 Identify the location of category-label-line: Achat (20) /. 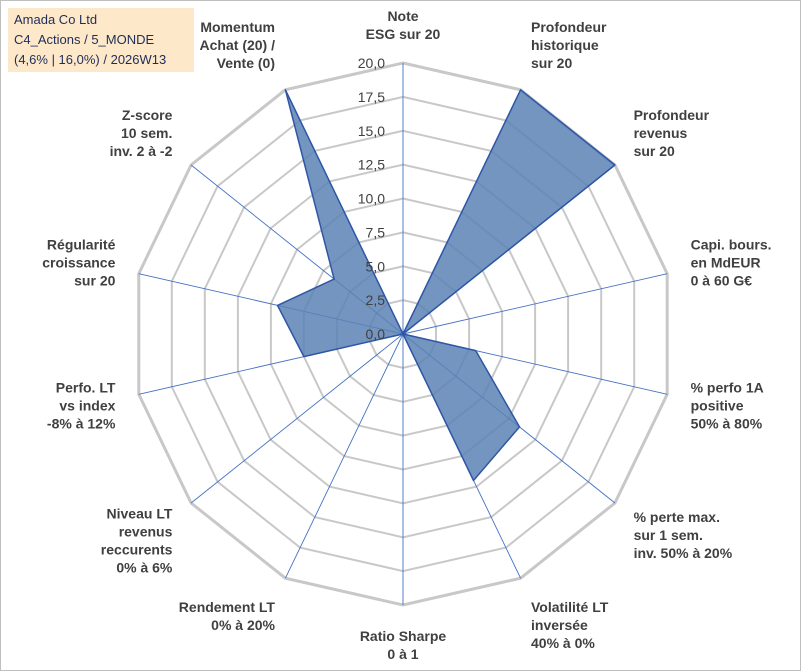
(238, 45).